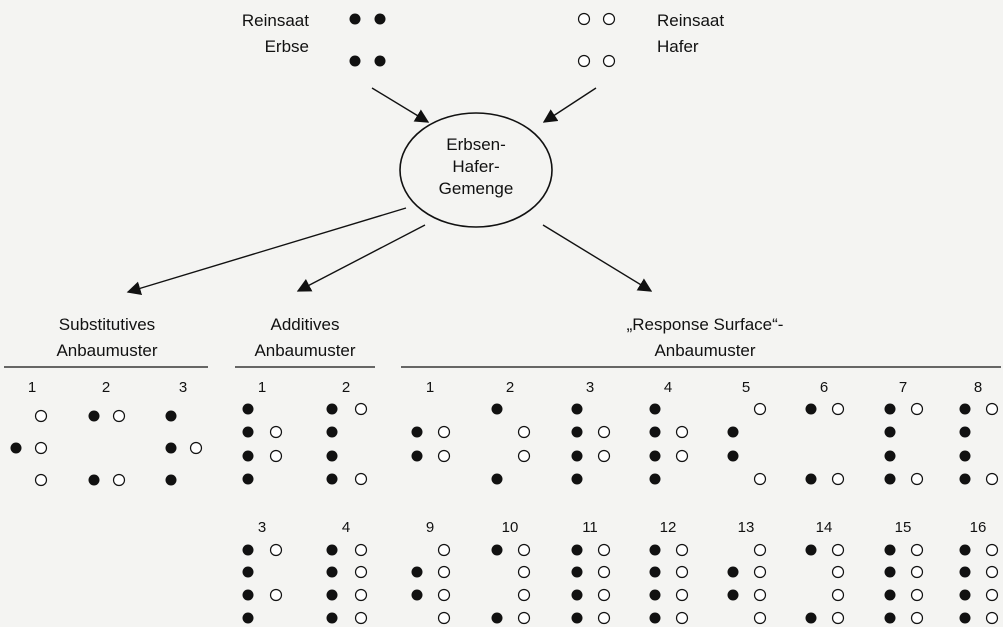 This screenshot has width=1003, height=627. What do you see at coordinates (747, 572) in the screenshot?
I see `response-pattern-13: 13` at bounding box center [747, 572].